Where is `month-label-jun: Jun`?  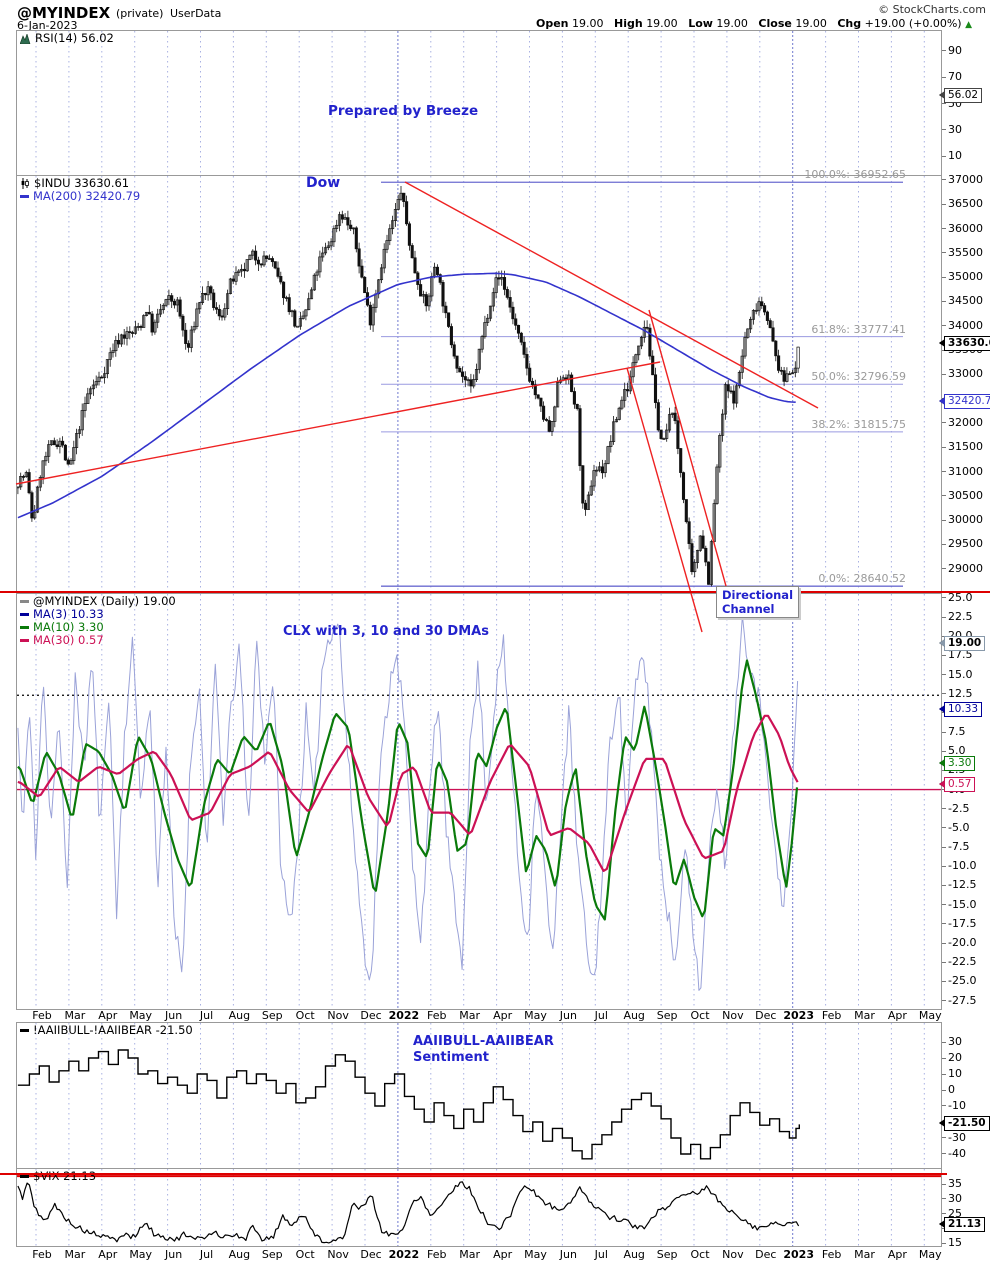 month-label-jun: Jun is located at coordinates (568, 1254).